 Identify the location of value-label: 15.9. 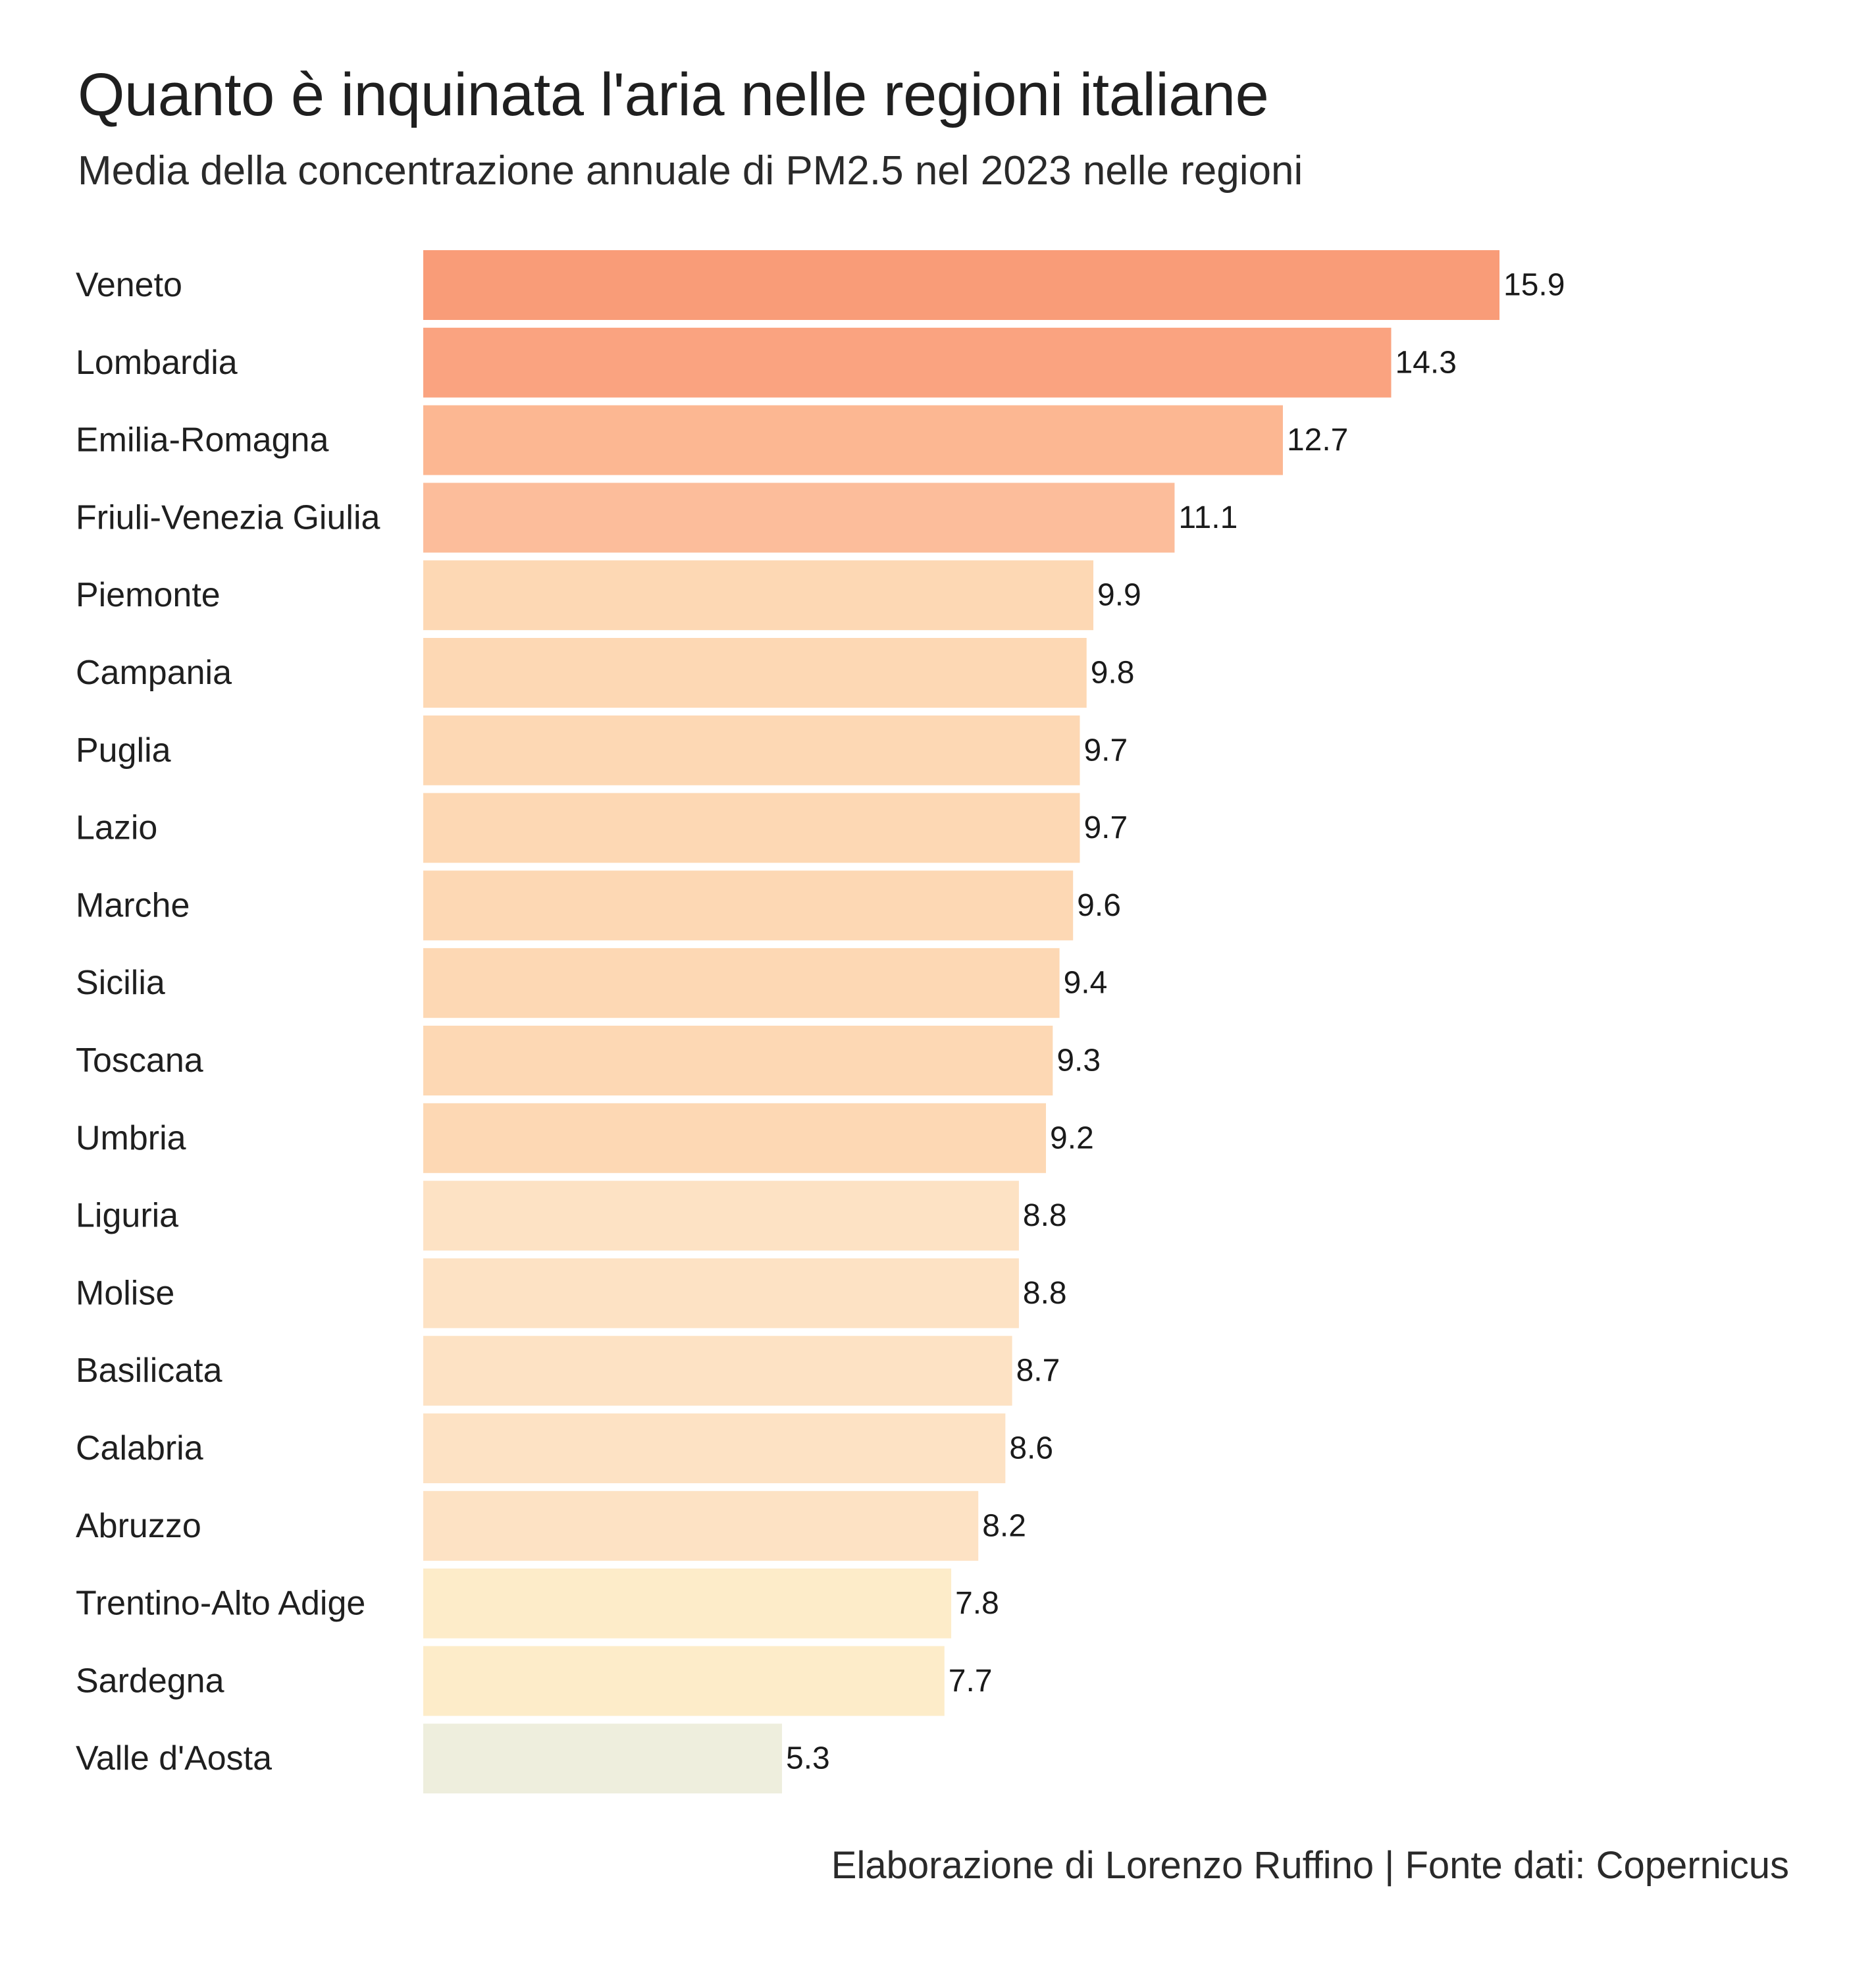
(1534, 285).